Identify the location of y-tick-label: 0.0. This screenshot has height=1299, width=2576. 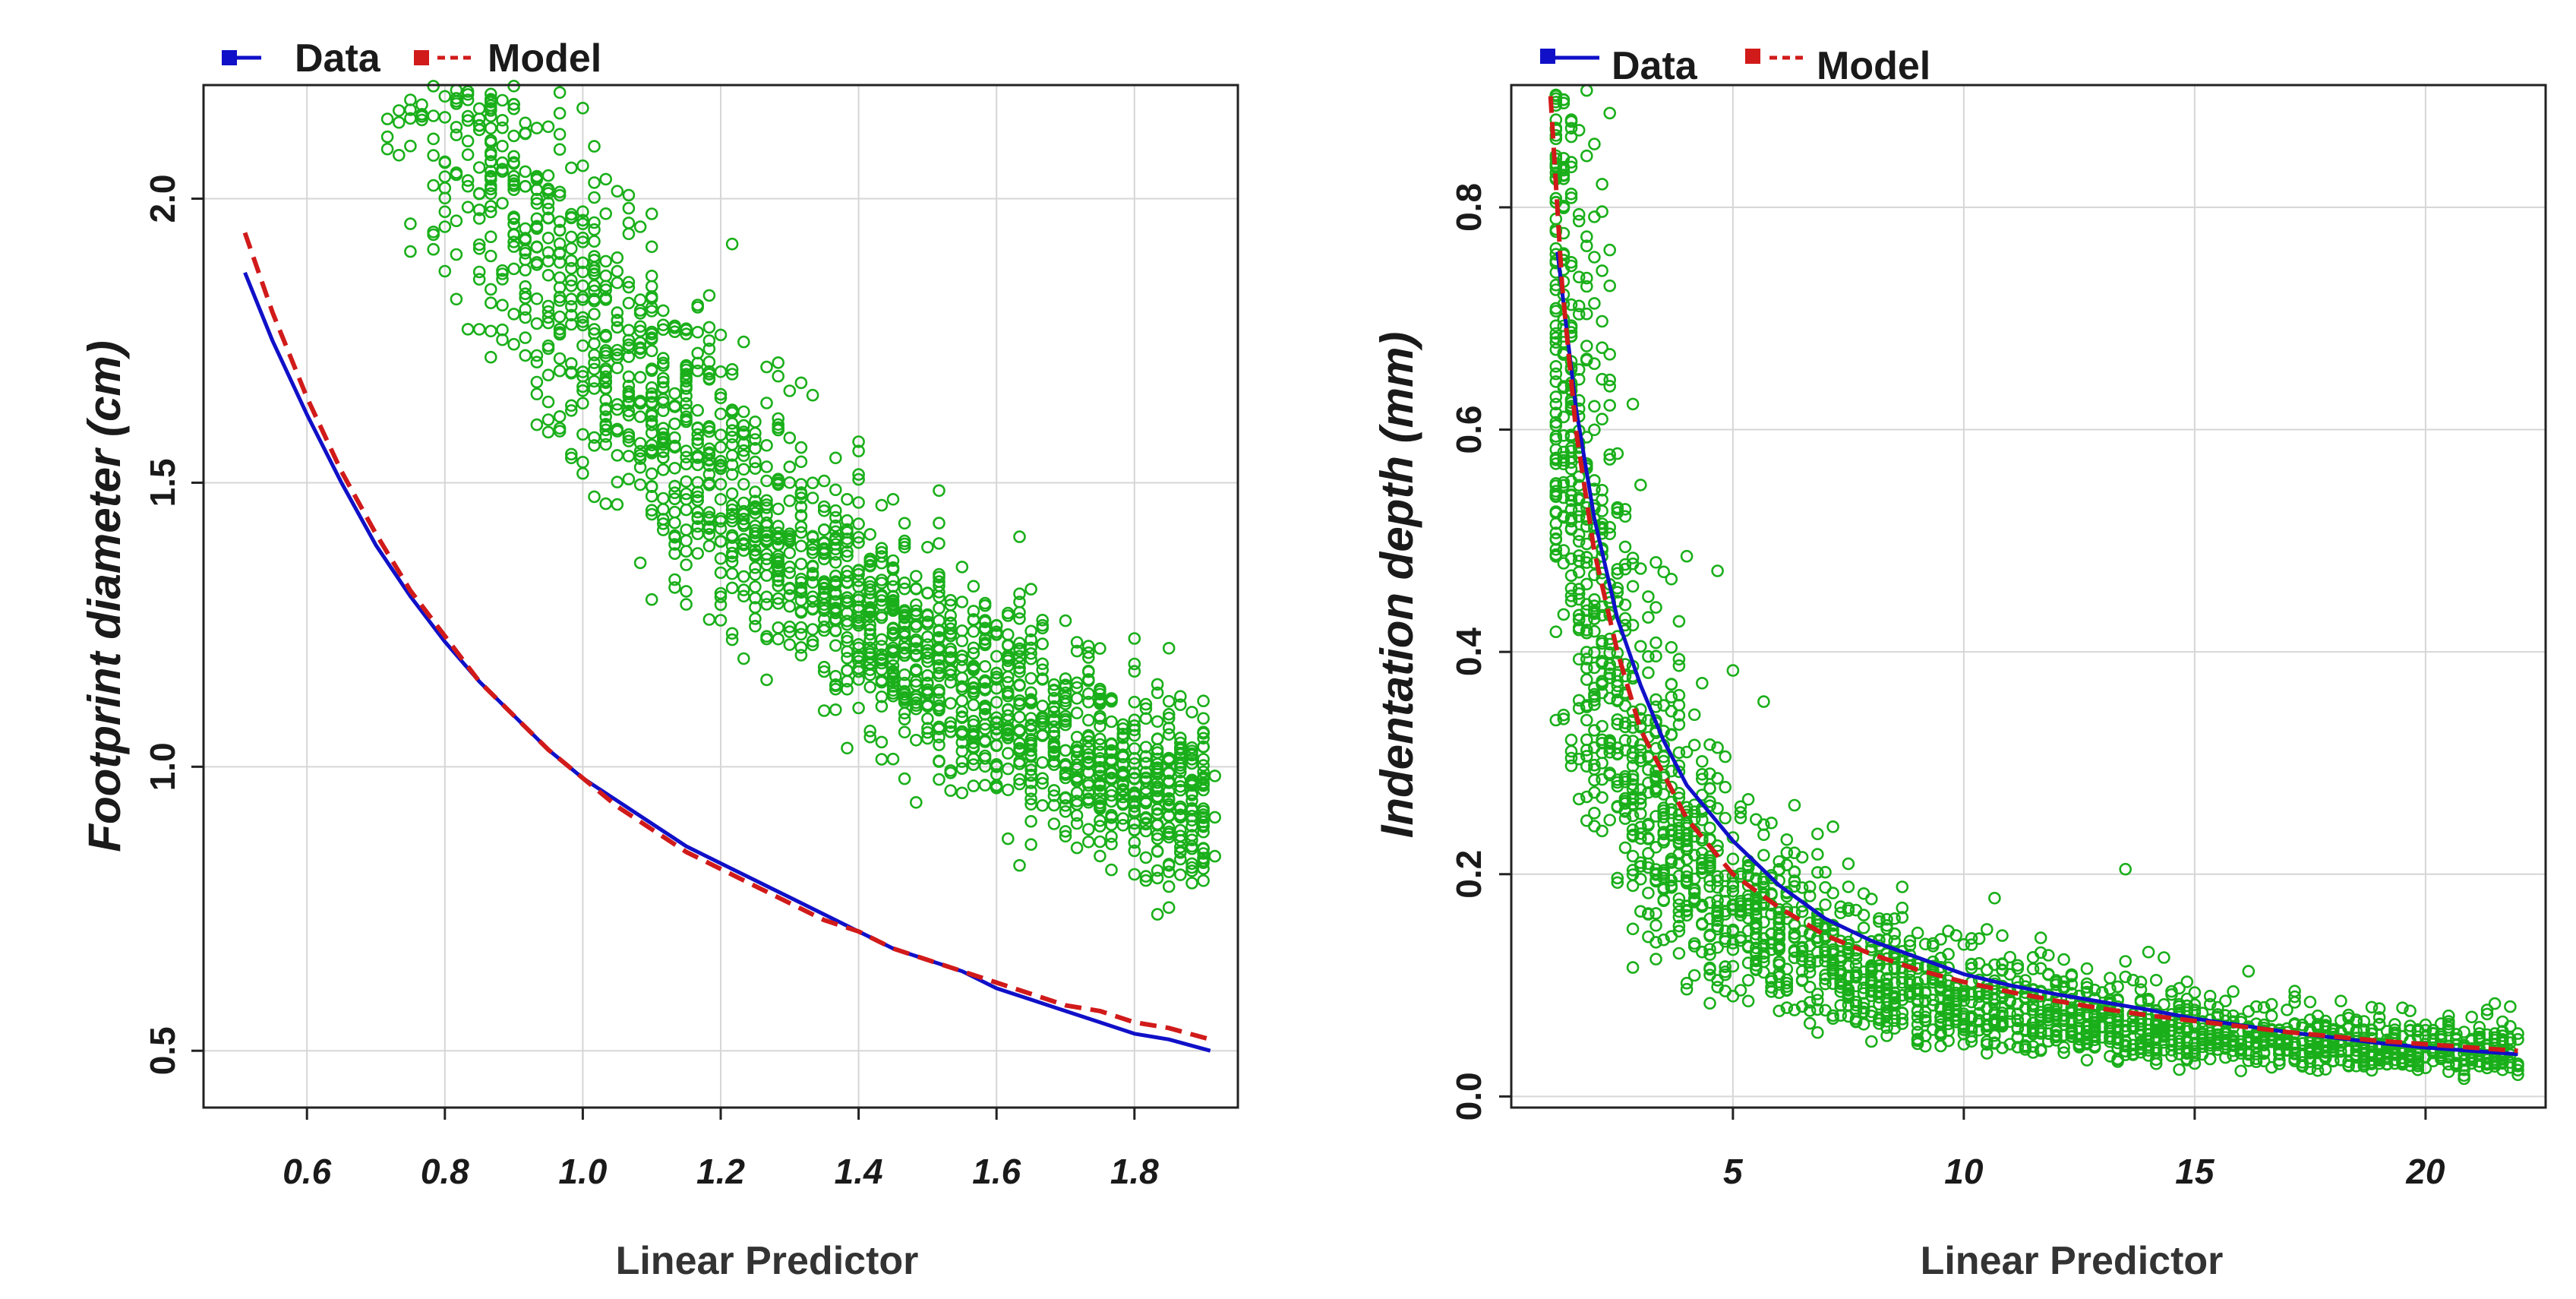
(1468, 1096).